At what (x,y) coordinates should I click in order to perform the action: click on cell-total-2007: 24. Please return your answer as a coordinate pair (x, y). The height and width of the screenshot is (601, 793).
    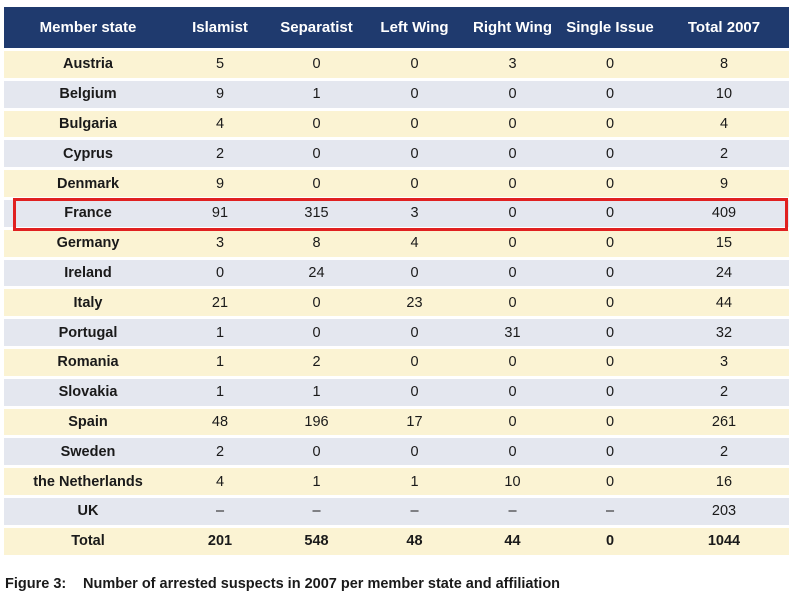
    Looking at the image, I should click on (724, 273).